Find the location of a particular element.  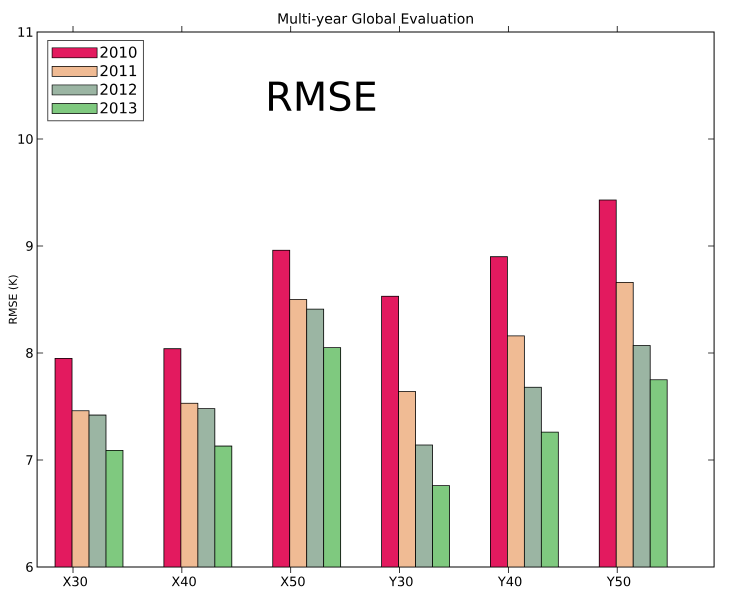

y-tick-label: 6 is located at coordinates (29, 567).